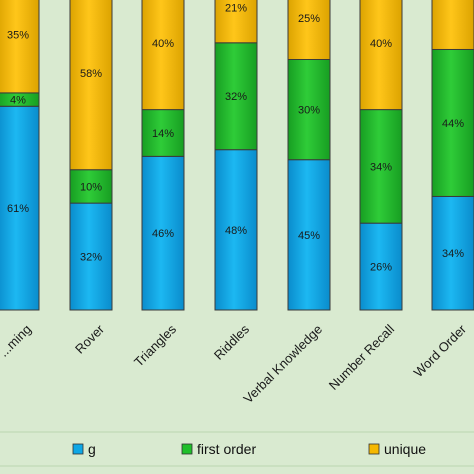 The height and width of the screenshot is (474, 474). I want to click on data-label-unique-2: 58%, so click(91, 74).